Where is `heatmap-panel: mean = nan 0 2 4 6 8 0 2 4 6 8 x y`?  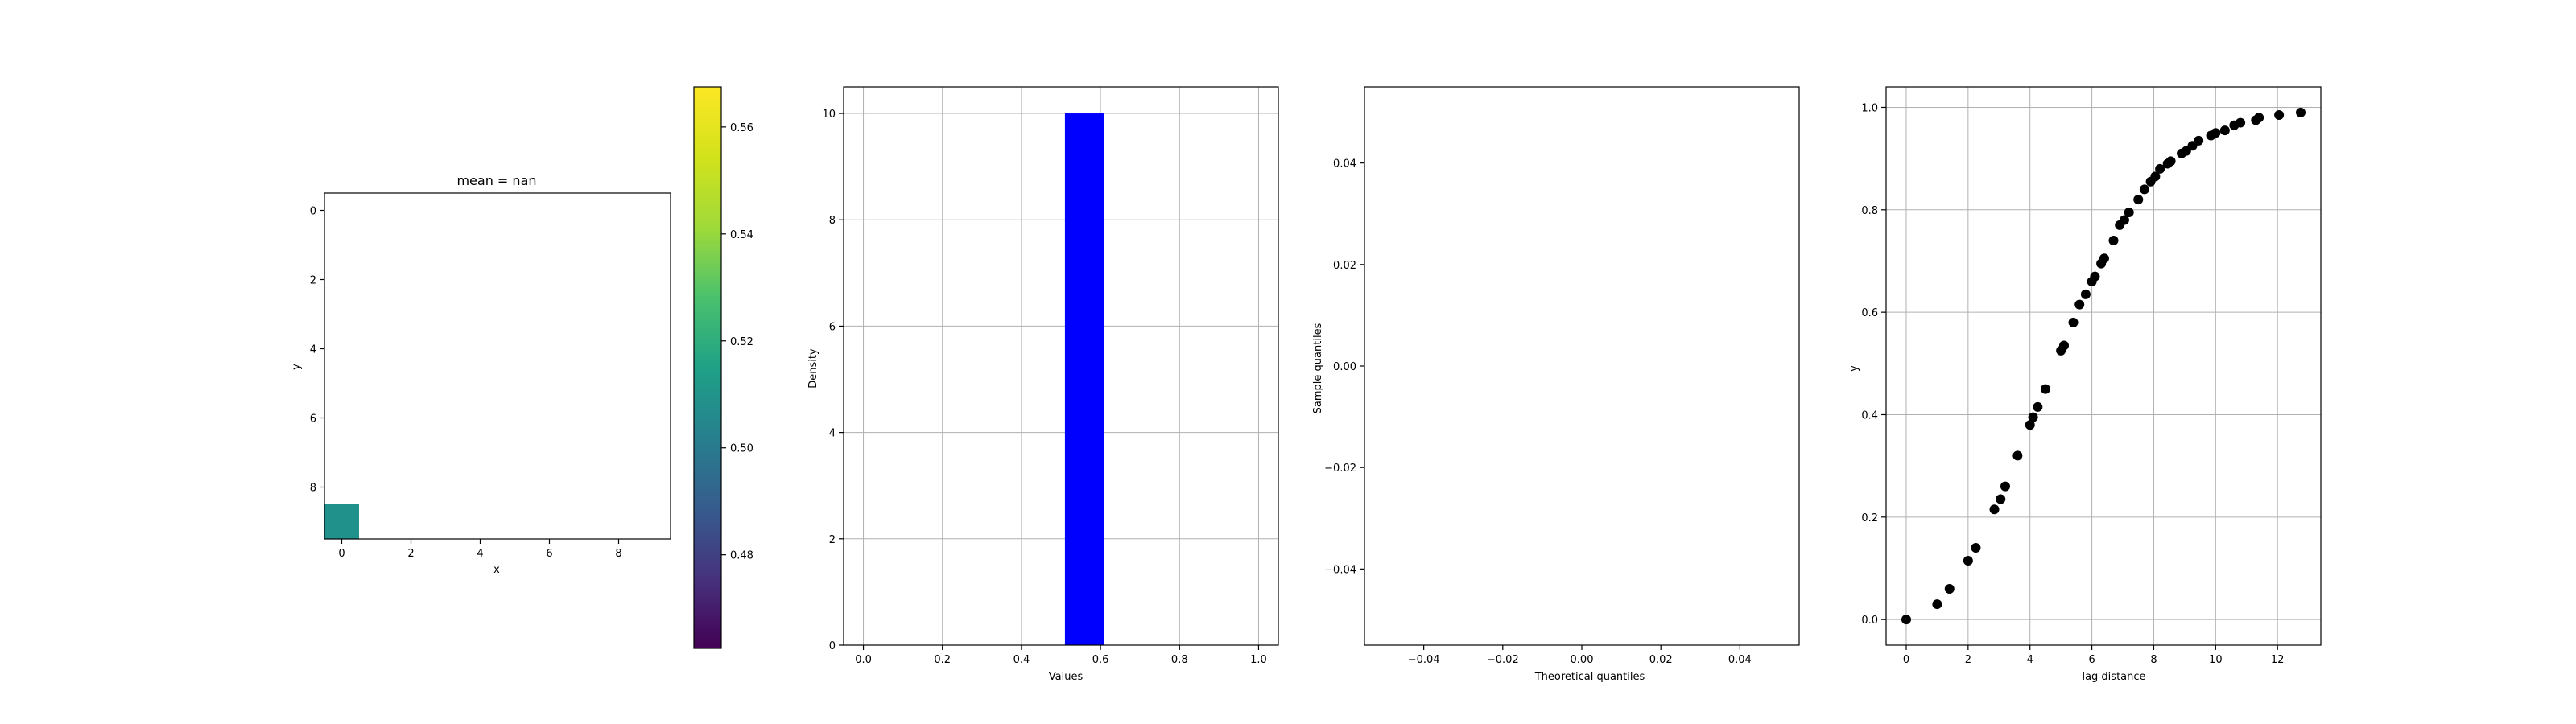 heatmap-panel: mean = nan 0 2 4 6 8 0 2 4 6 8 x y is located at coordinates (481, 374).